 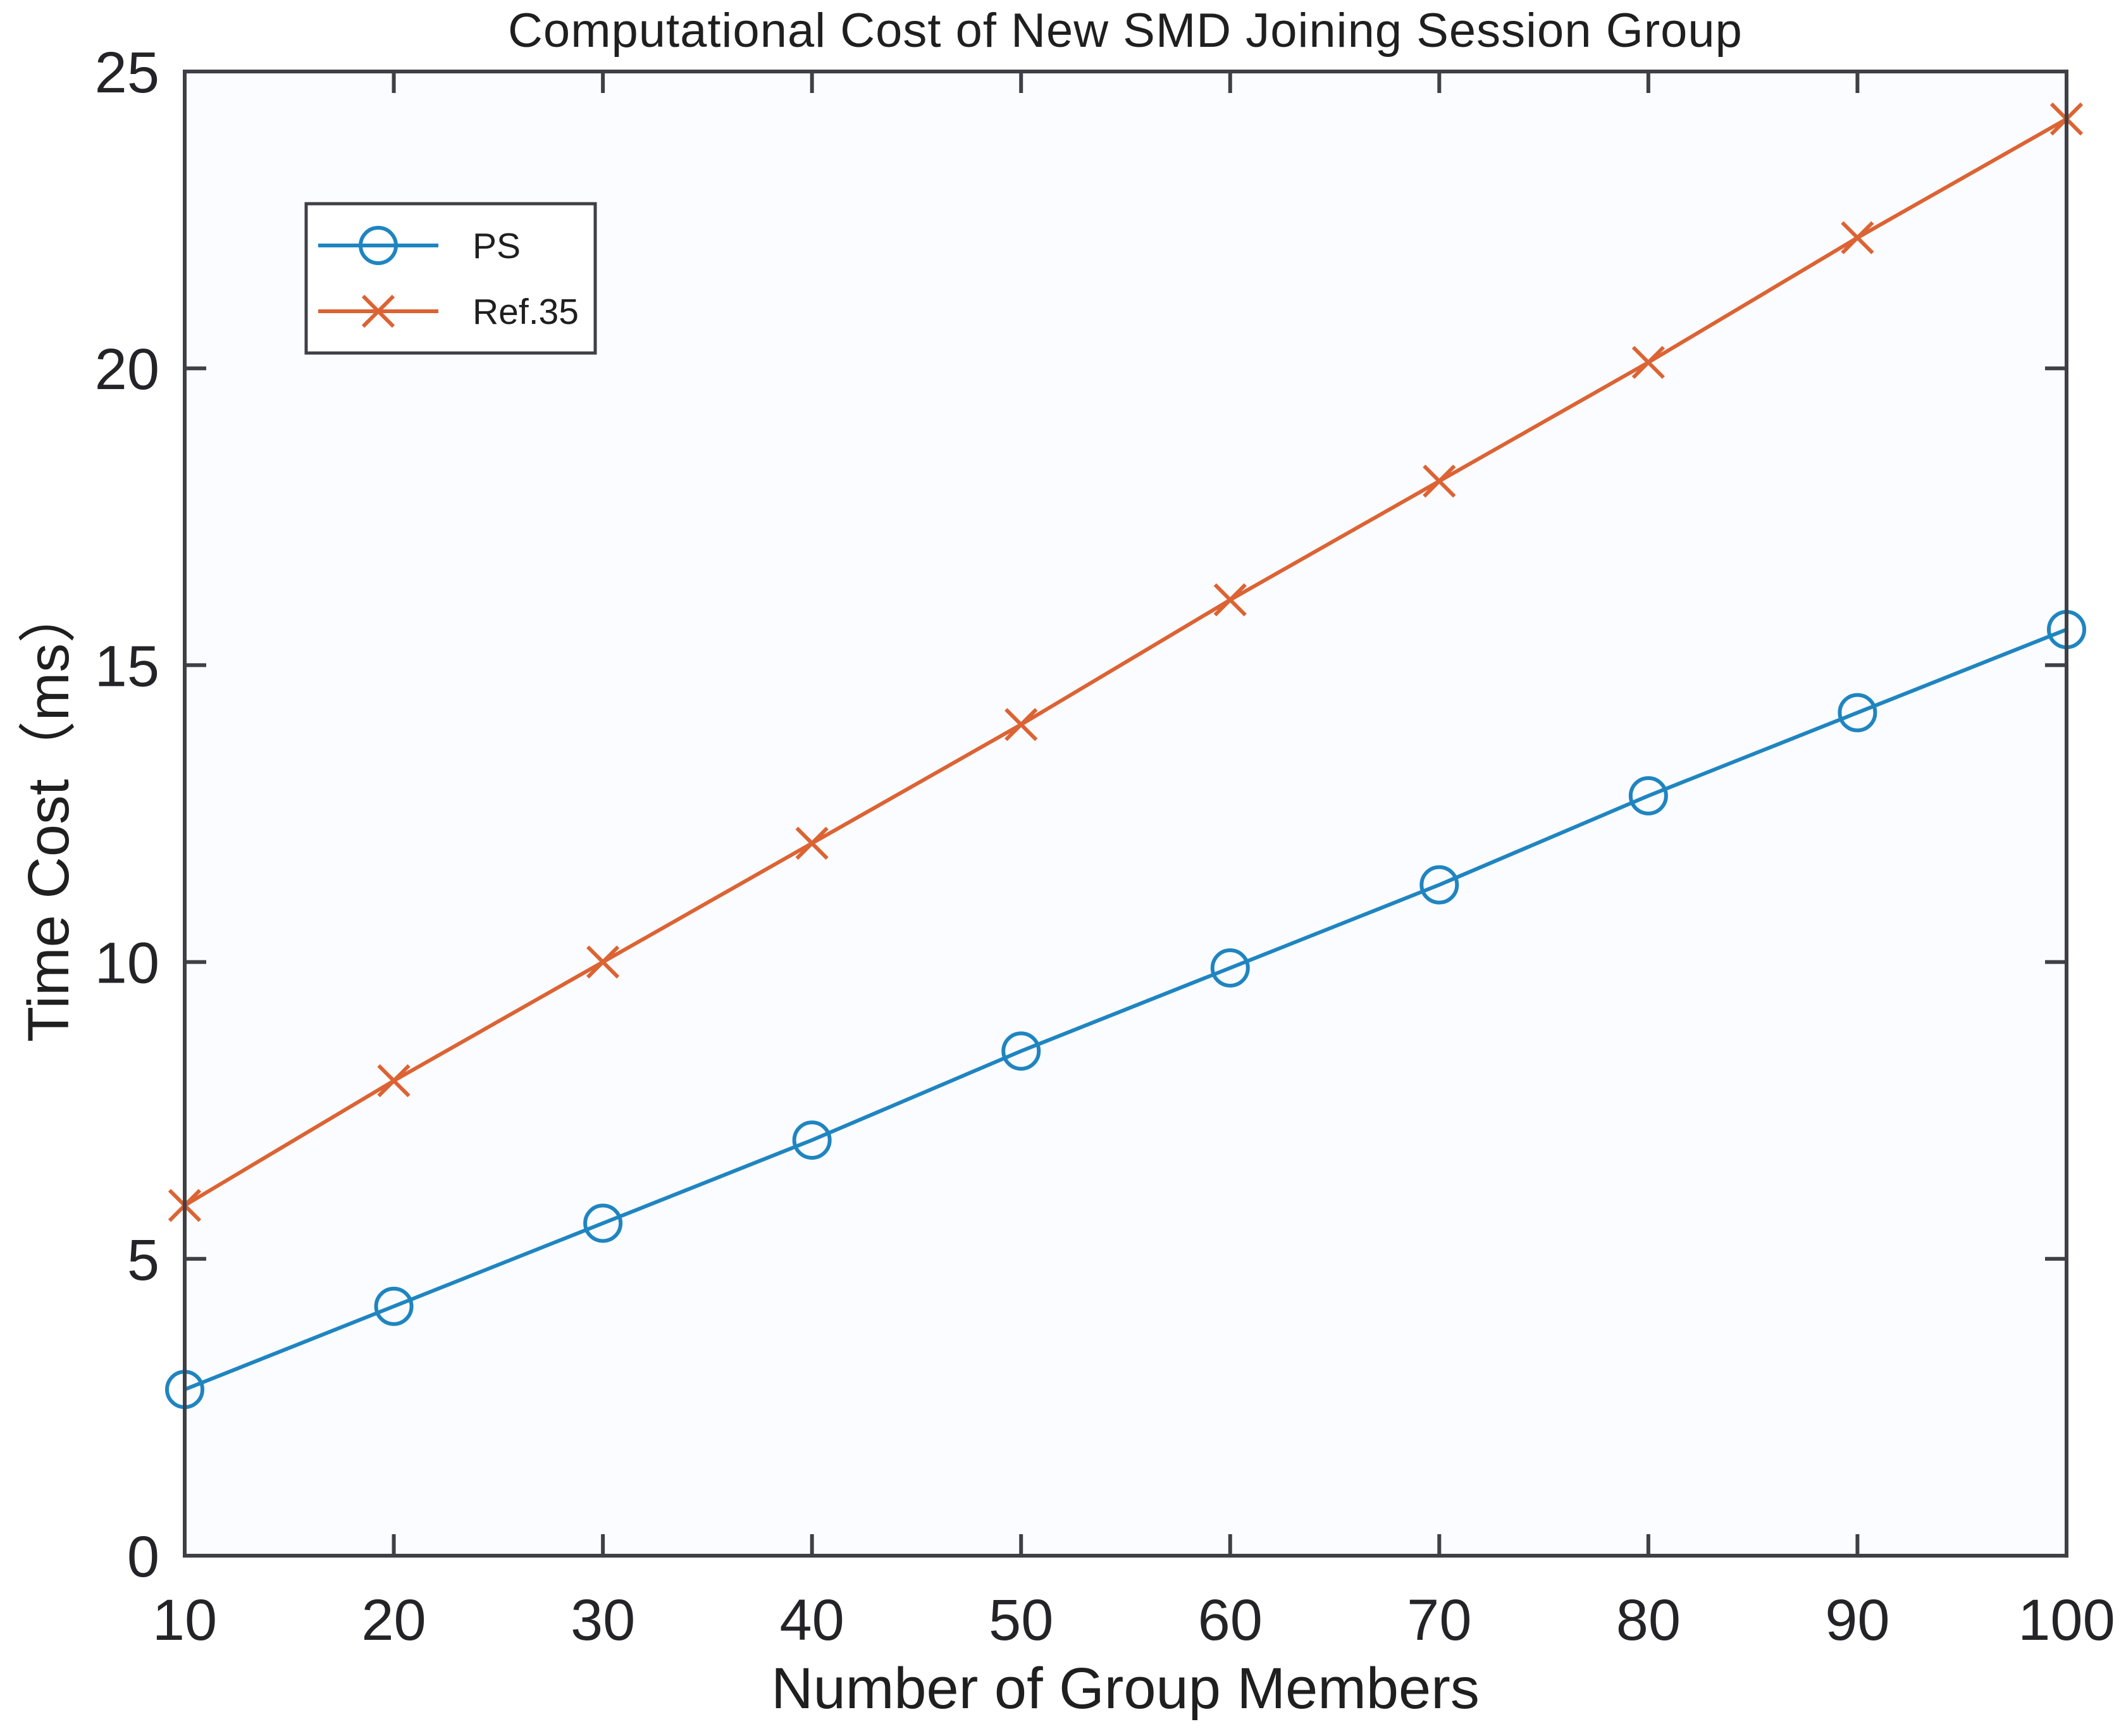 What do you see at coordinates (1857, 1620) in the screenshot?
I see `x-tick-label: 90` at bounding box center [1857, 1620].